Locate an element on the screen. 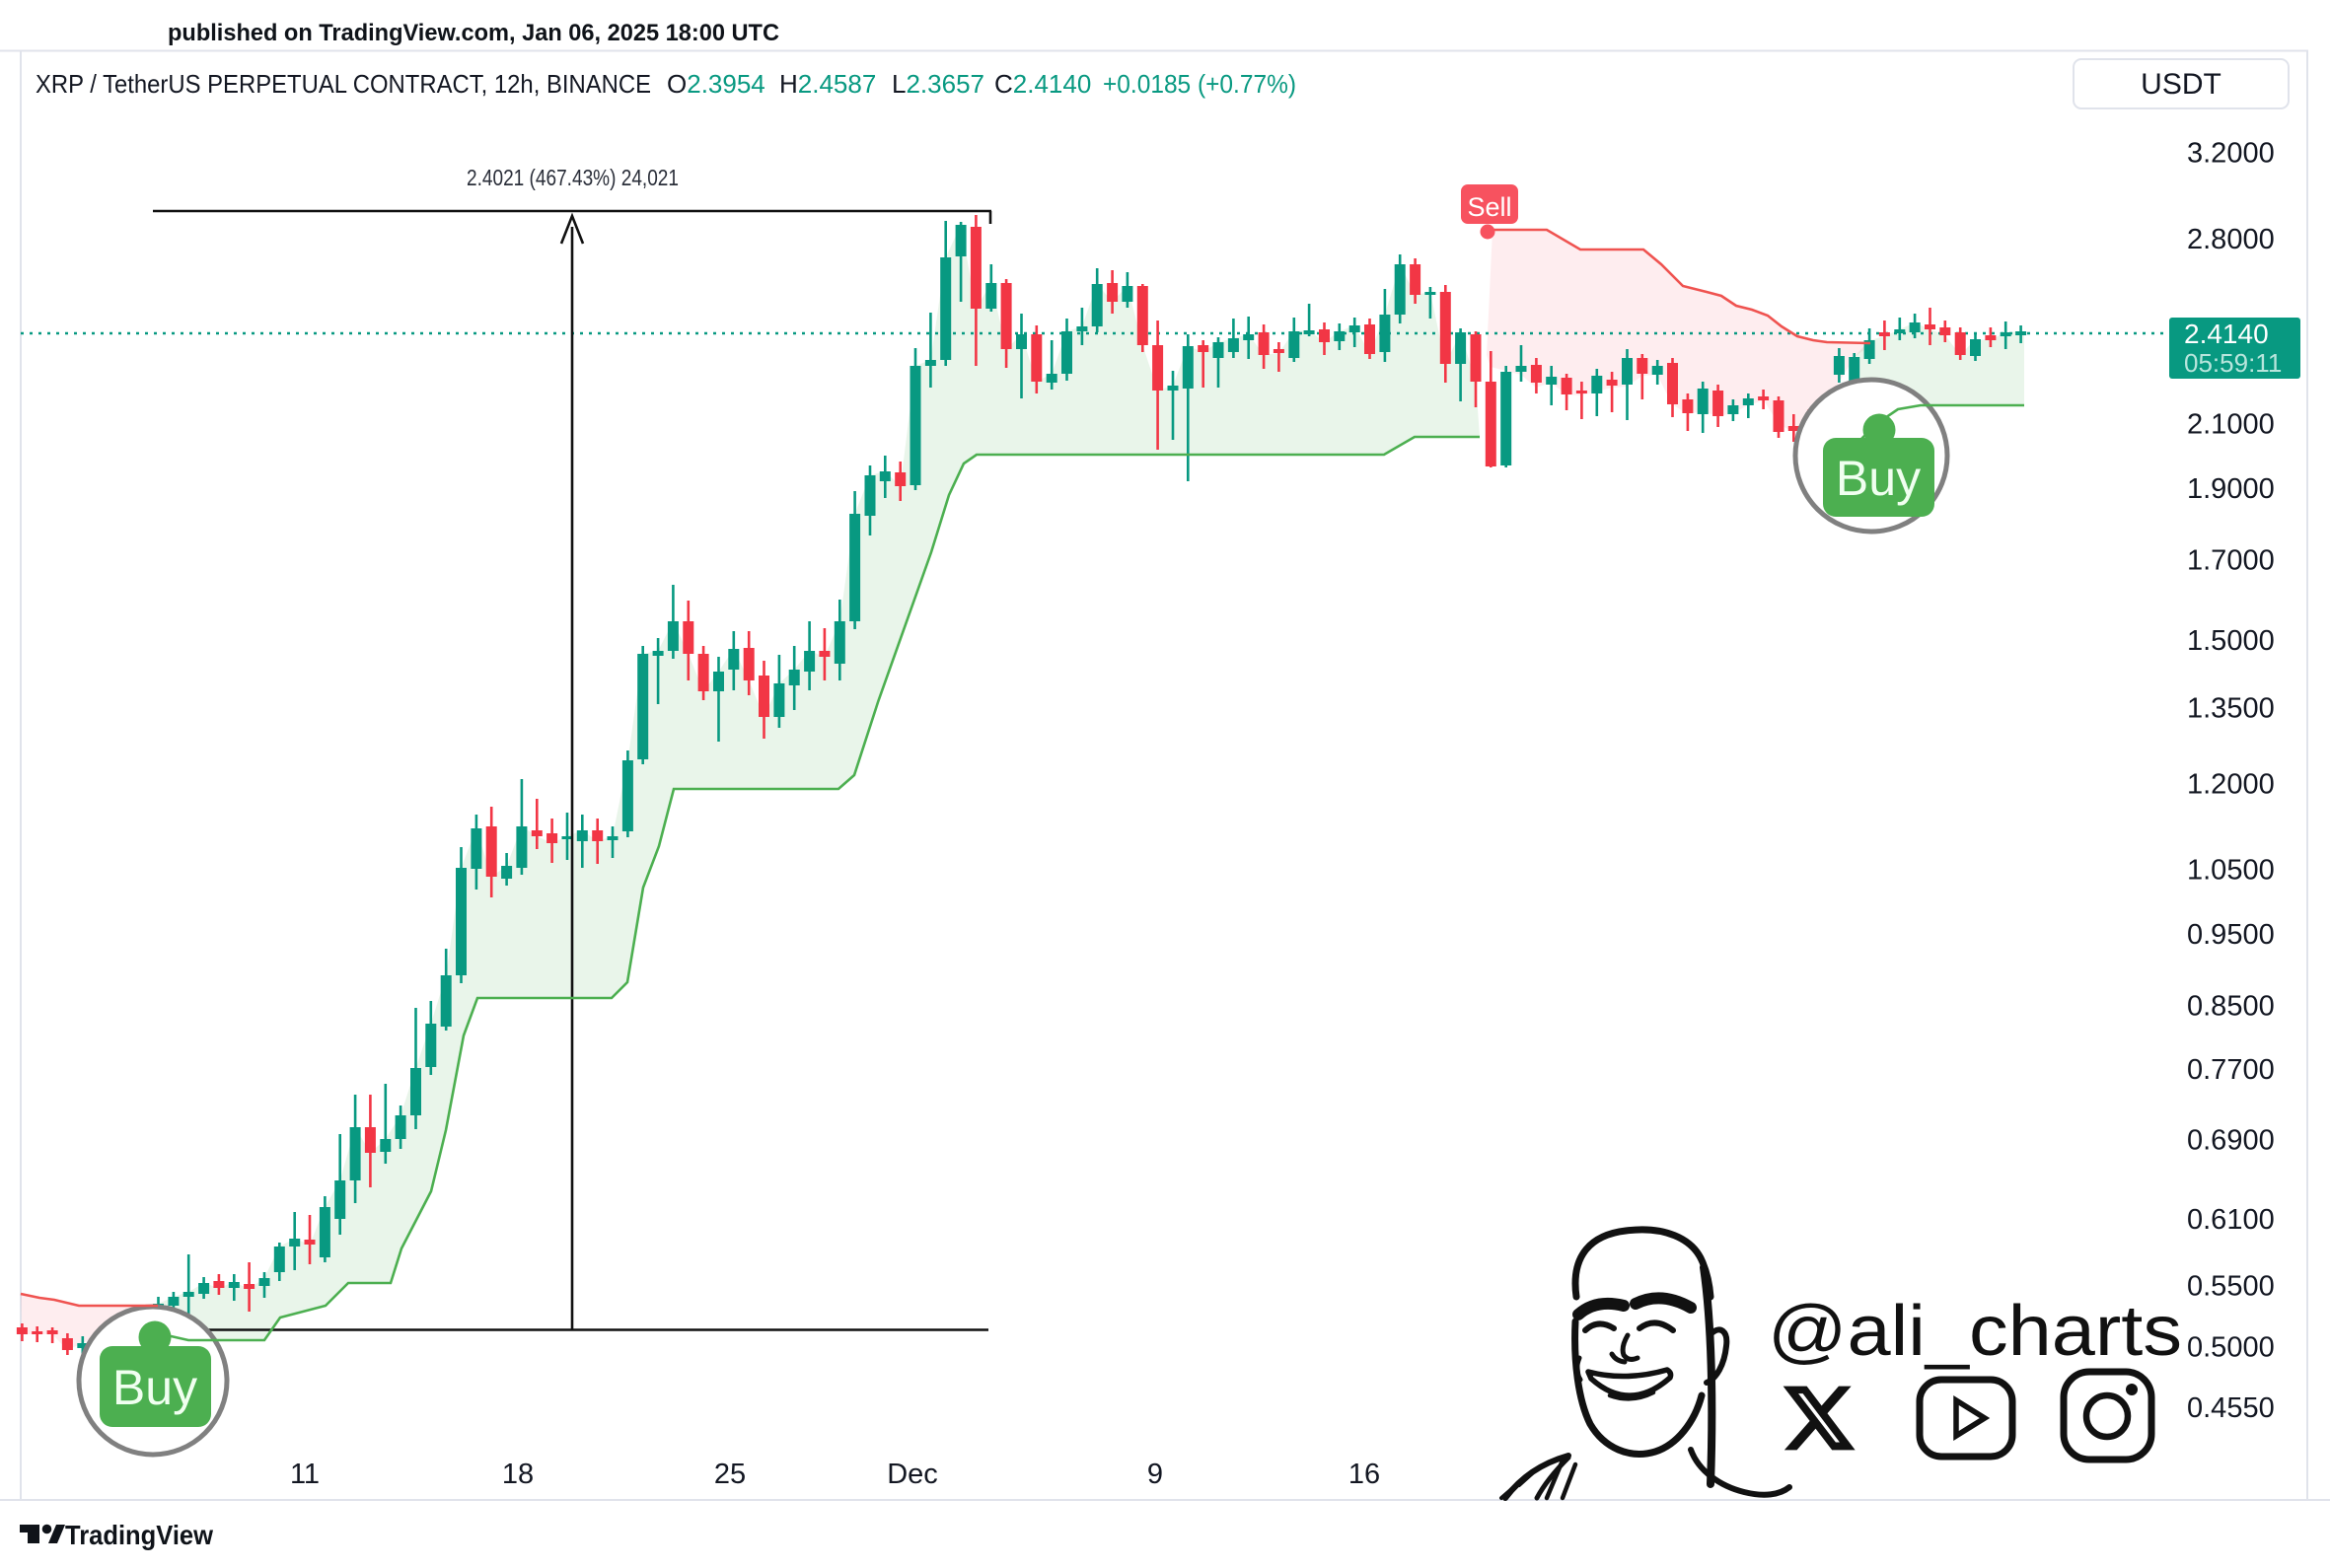  svg-text: 1.9000 is located at coordinates (2231, 489).